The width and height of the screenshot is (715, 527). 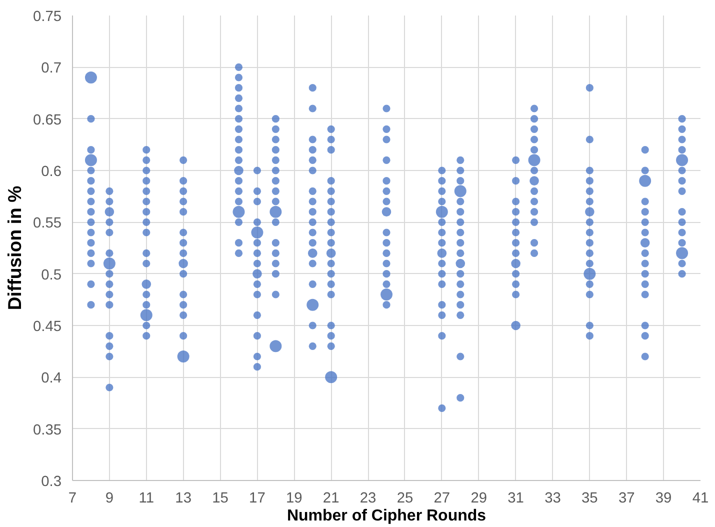 What do you see at coordinates (368, 498) in the screenshot?
I see `x-tick-label: 23` at bounding box center [368, 498].